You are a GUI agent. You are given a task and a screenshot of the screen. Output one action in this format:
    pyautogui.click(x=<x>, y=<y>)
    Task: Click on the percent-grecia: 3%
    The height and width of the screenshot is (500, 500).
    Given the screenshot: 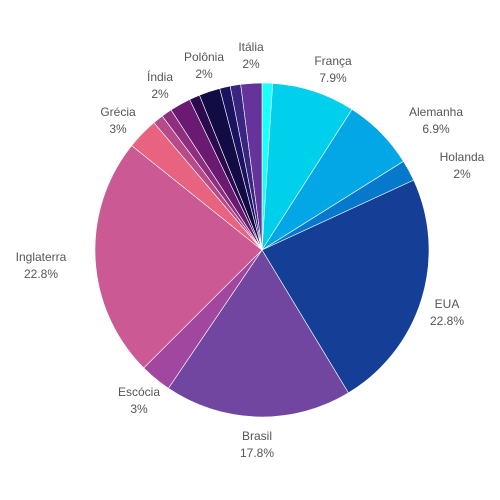 What is the action you would take?
    pyautogui.click(x=118, y=129)
    